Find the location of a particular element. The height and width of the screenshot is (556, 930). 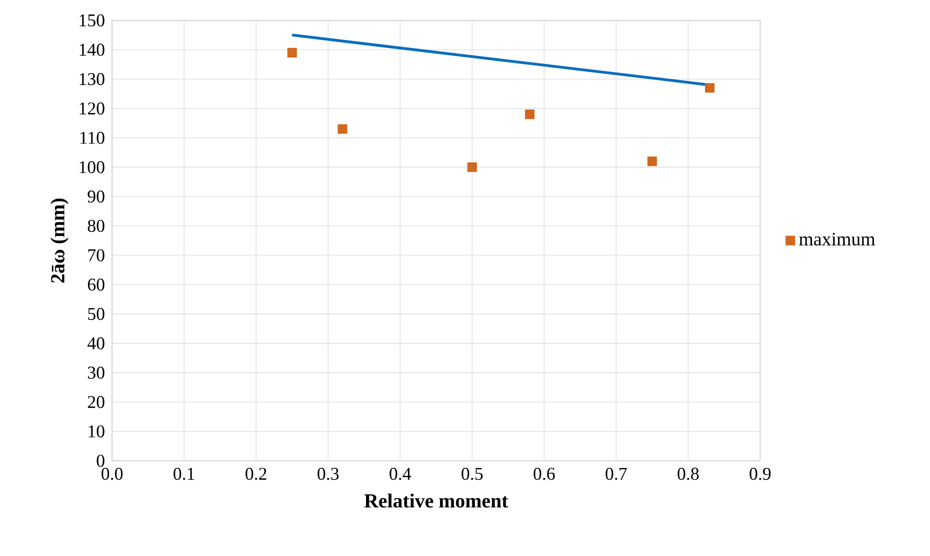

y-tick-label: 0 is located at coordinates (100, 460).